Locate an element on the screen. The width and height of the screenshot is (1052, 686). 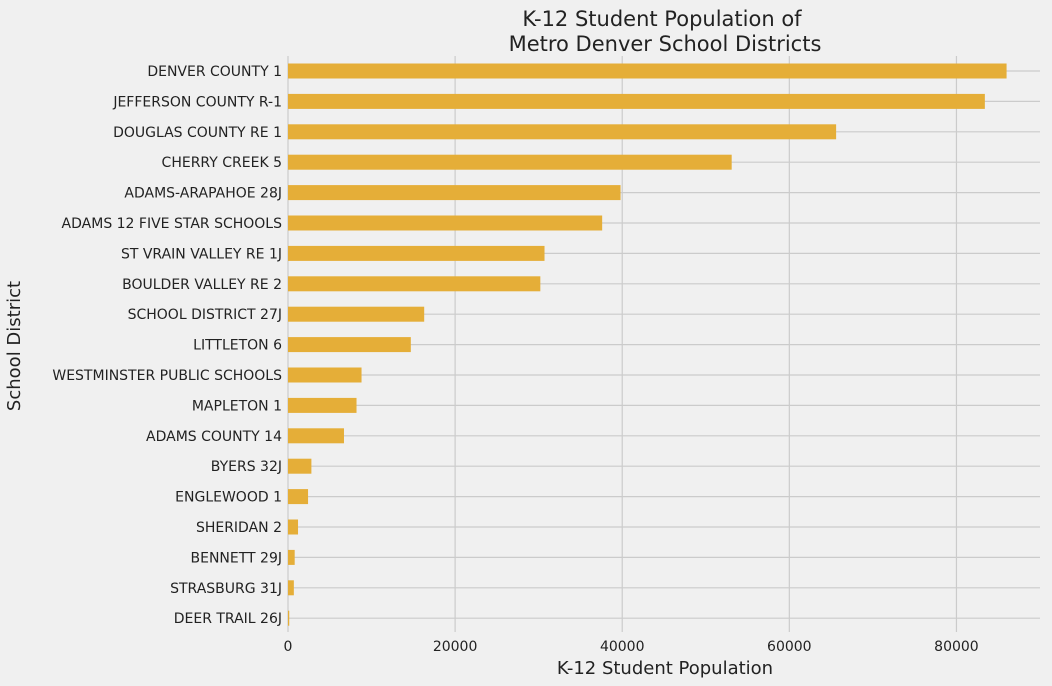
category-label: SHERIDAN 2 is located at coordinates (239, 528).